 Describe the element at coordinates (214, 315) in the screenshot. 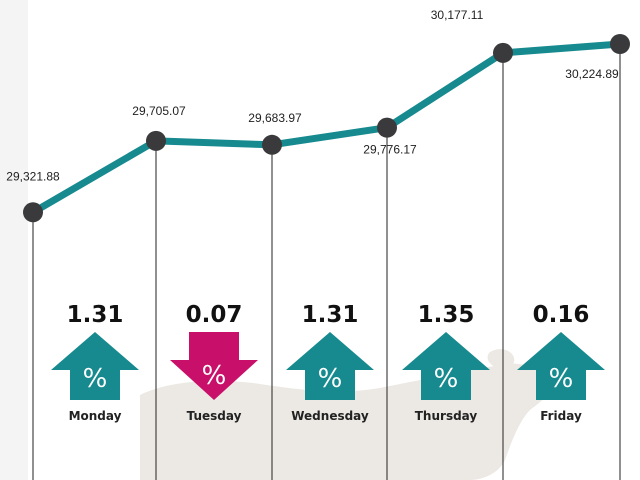

I see `change-value: 0.07` at that location.